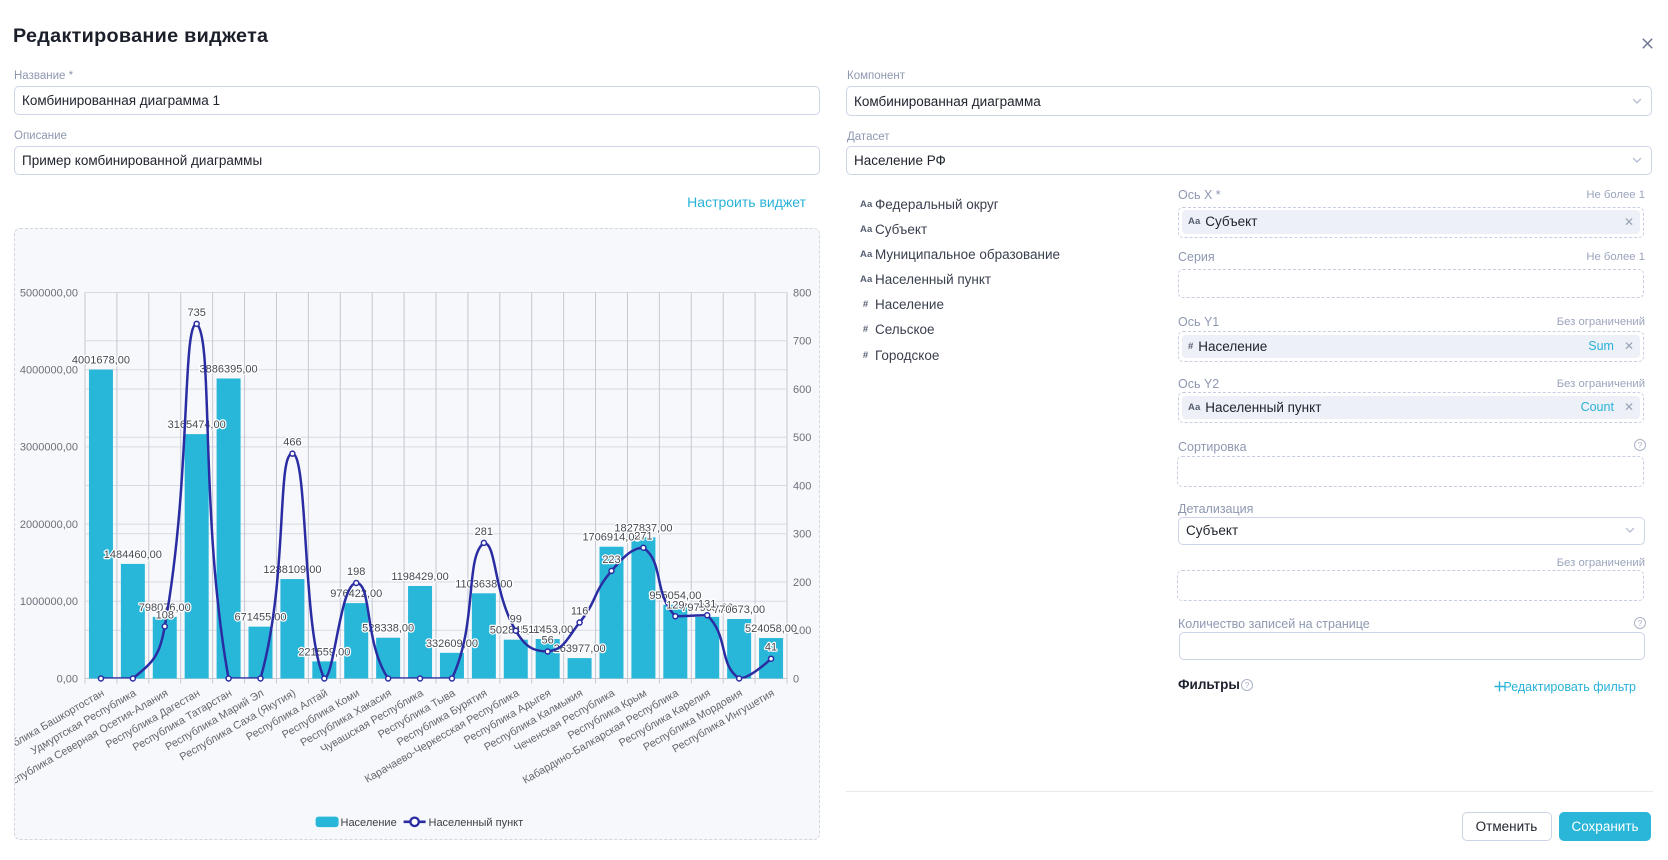 This screenshot has height=860, width=1668. What do you see at coordinates (802, 631) in the screenshot?
I see `svg-text: 100` at bounding box center [802, 631].